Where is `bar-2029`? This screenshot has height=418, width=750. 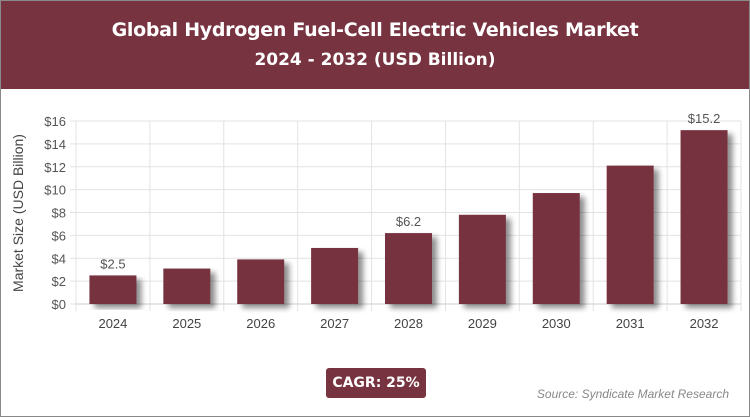
bar-2029 is located at coordinates (482, 259).